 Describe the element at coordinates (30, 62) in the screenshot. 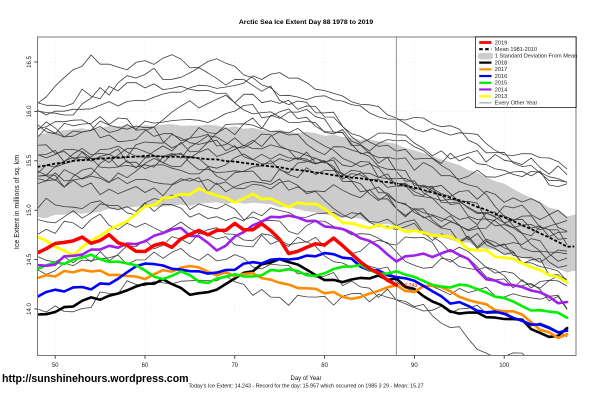

I see `svg-text: 16.5` at that location.